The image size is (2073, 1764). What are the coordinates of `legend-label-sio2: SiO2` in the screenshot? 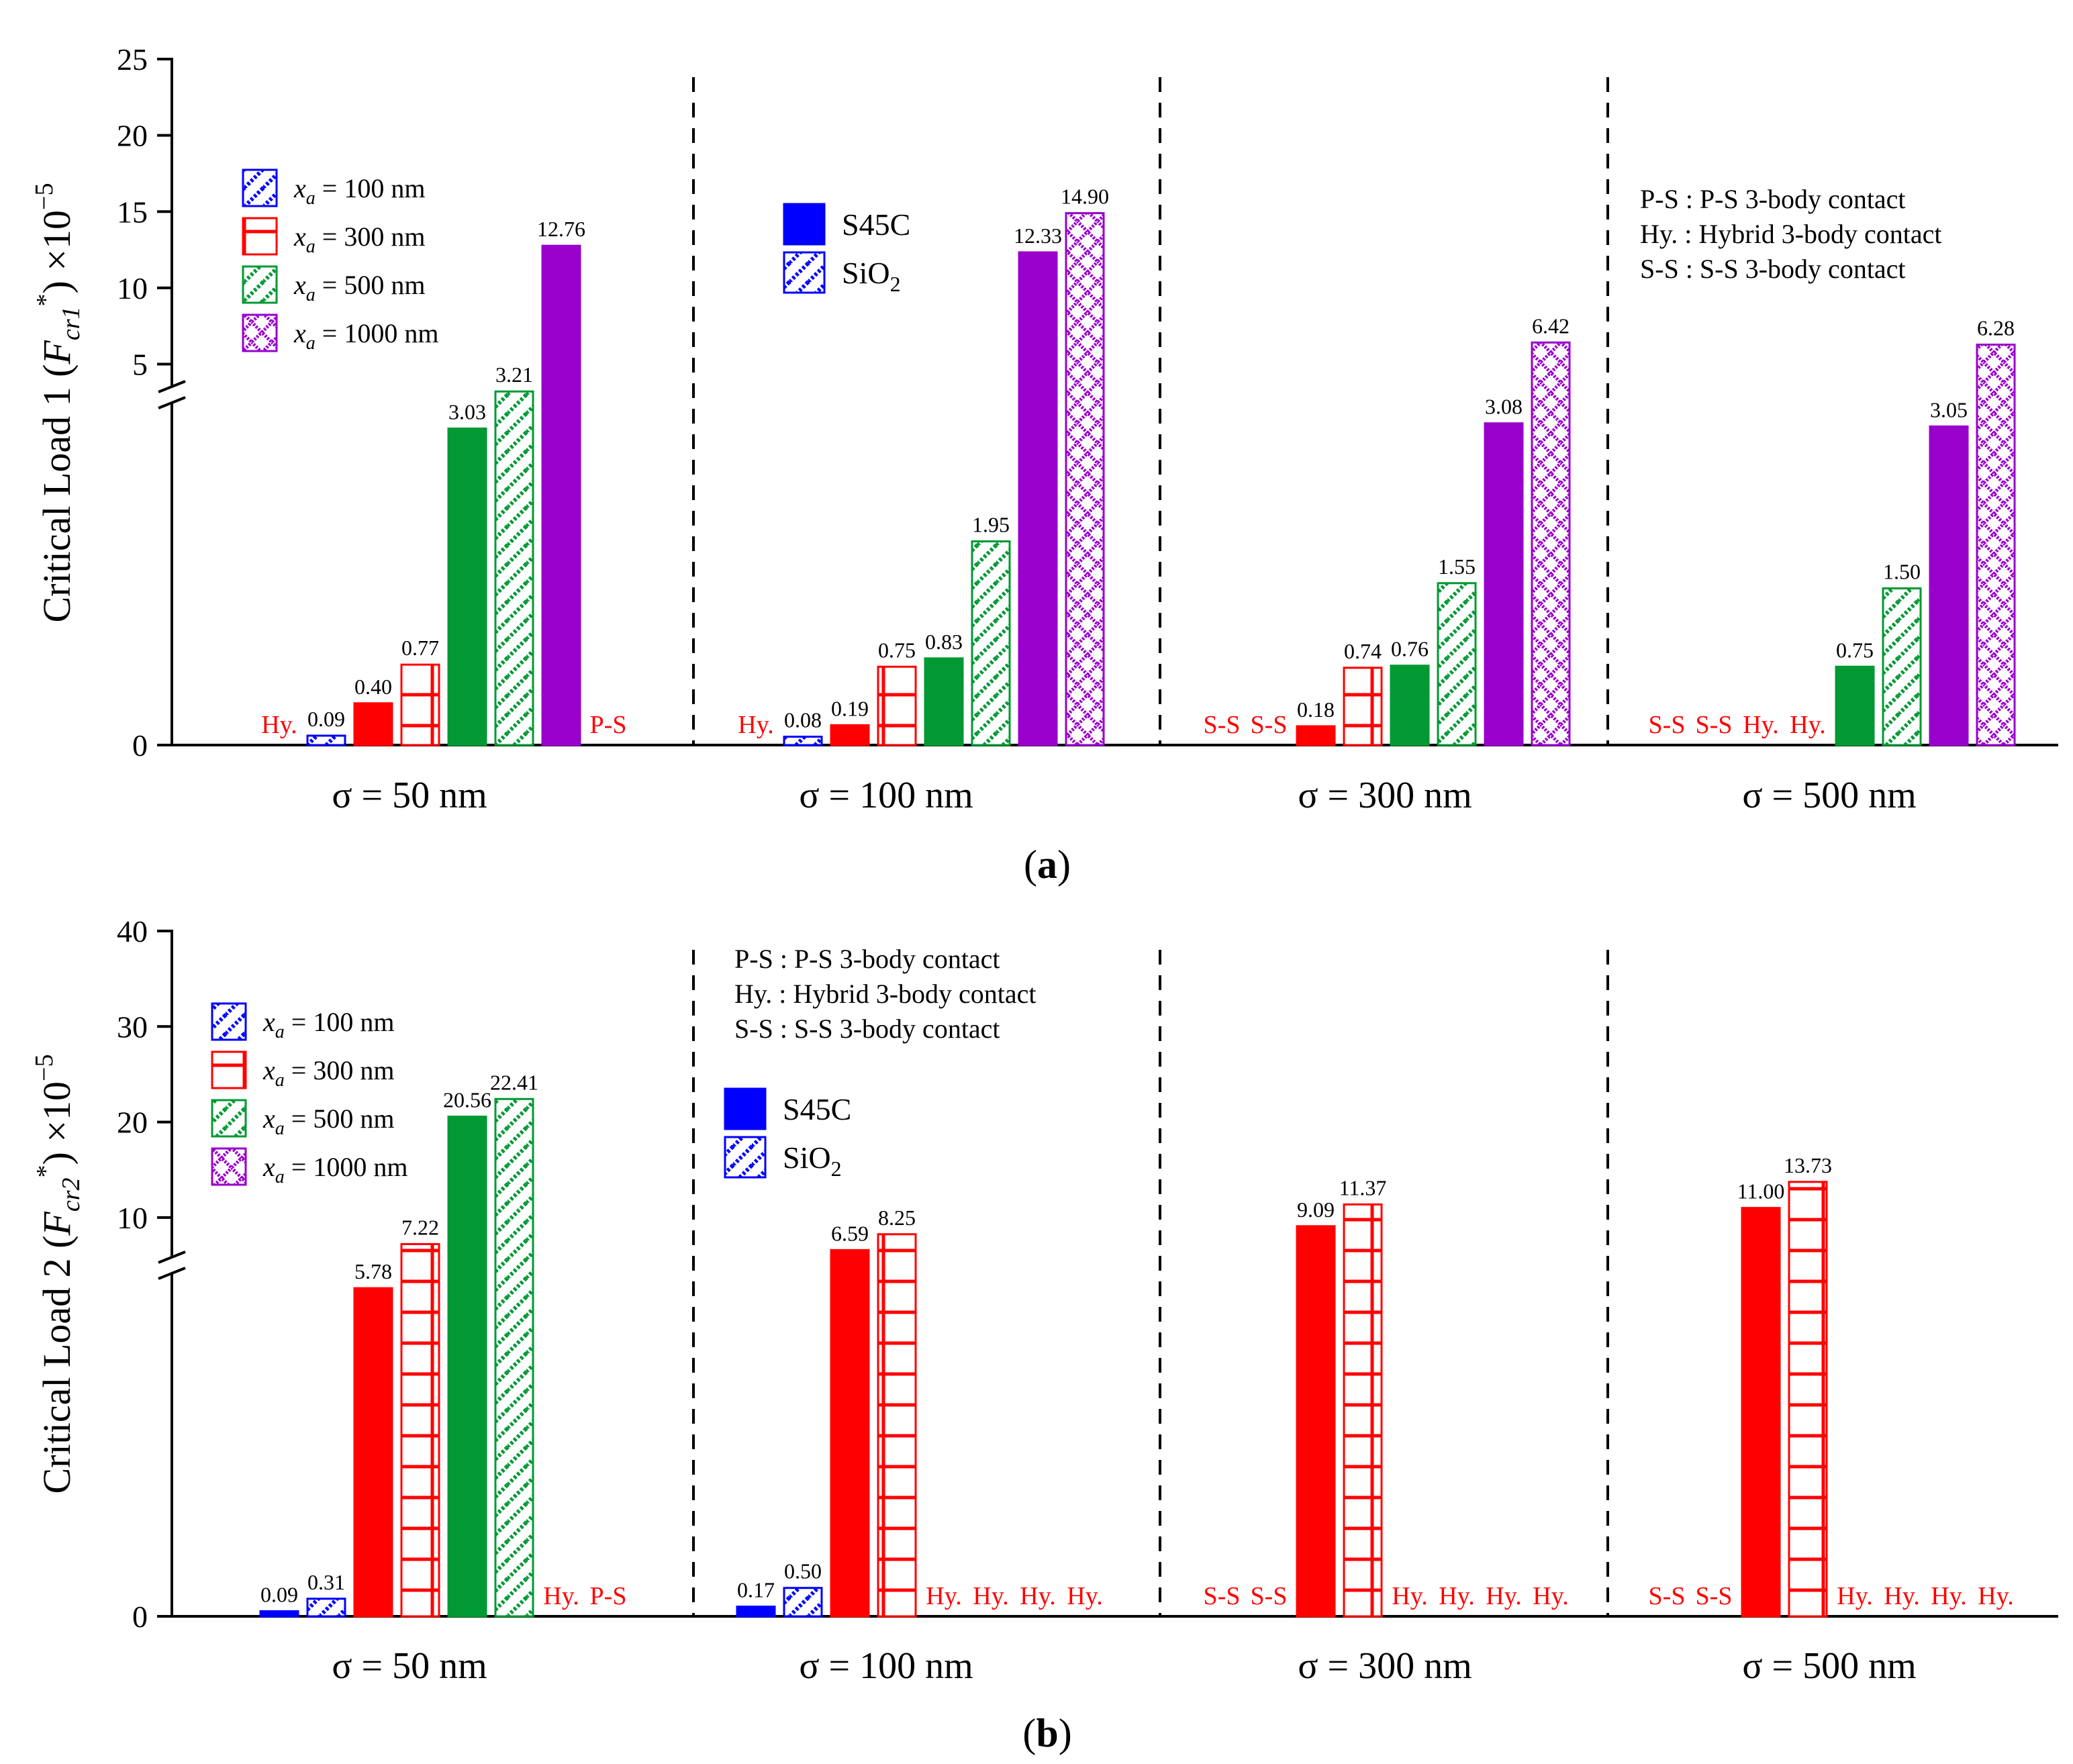 It's located at (812, 1161).